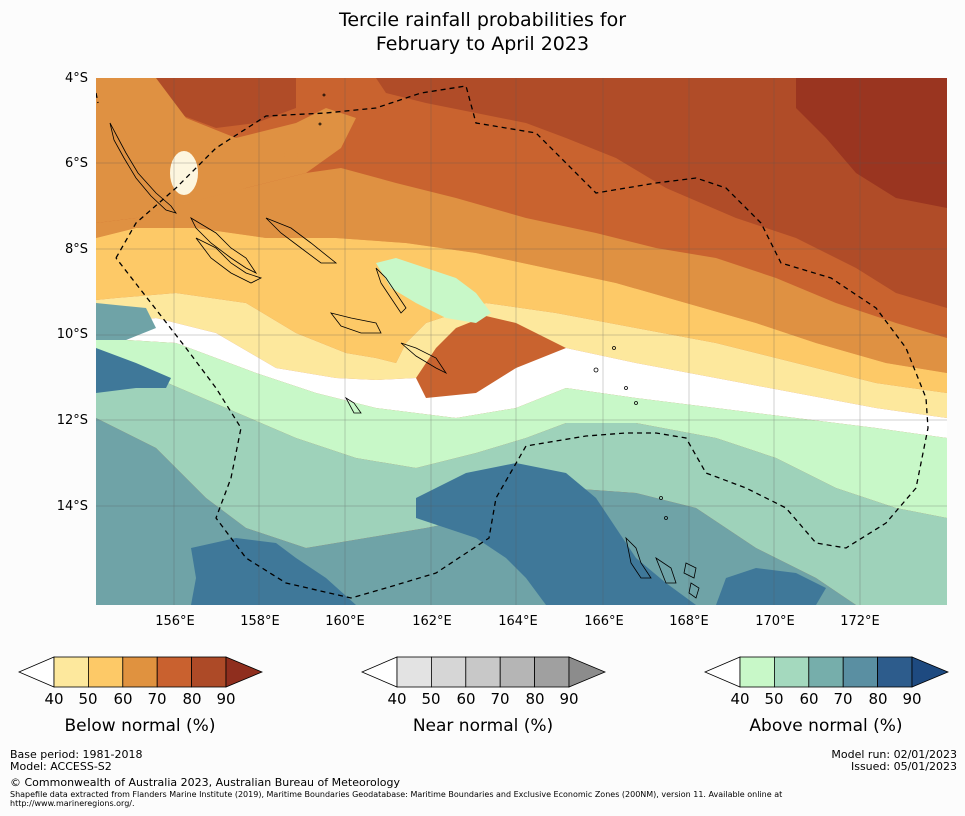  I want to click on base-period-text: Base period: 1981-2018, so click(76, 754).